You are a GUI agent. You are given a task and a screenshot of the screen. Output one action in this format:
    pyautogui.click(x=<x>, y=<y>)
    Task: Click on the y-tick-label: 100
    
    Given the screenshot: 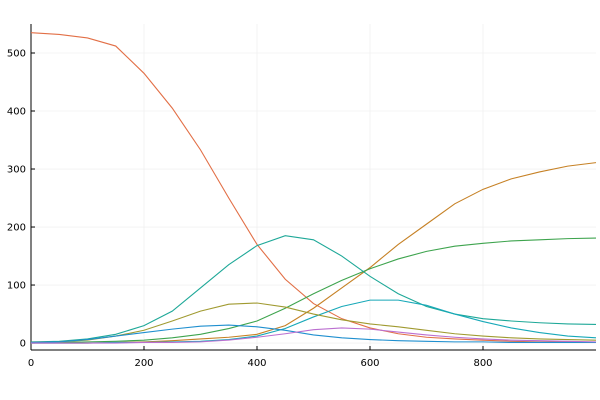 What is the action you would take?
    pyautogui.click(x=16, y=286)
    